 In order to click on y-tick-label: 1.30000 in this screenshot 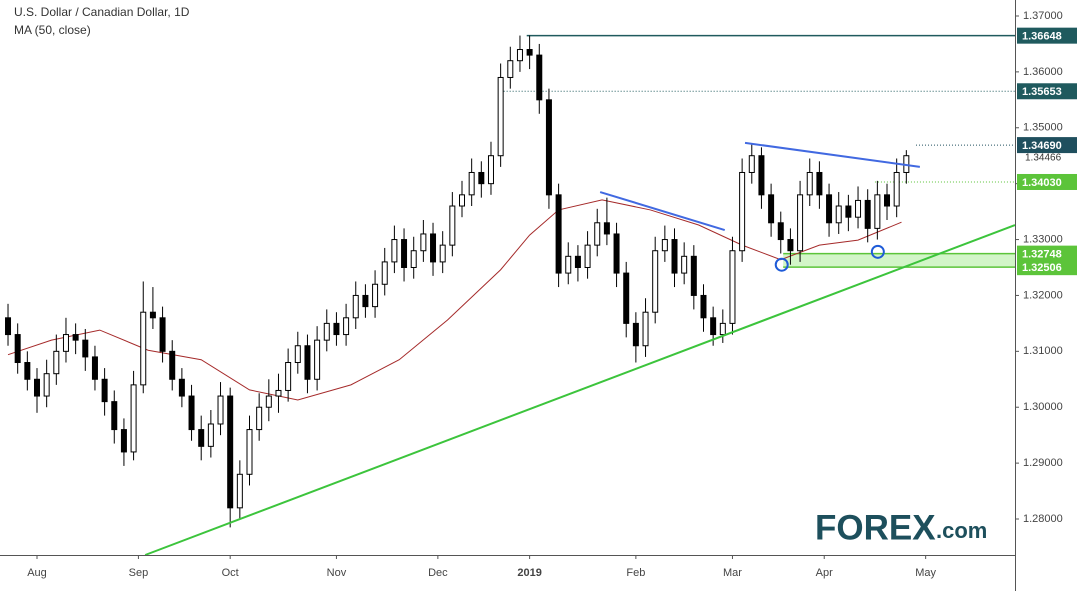, I will do `click(1043, 407)`.